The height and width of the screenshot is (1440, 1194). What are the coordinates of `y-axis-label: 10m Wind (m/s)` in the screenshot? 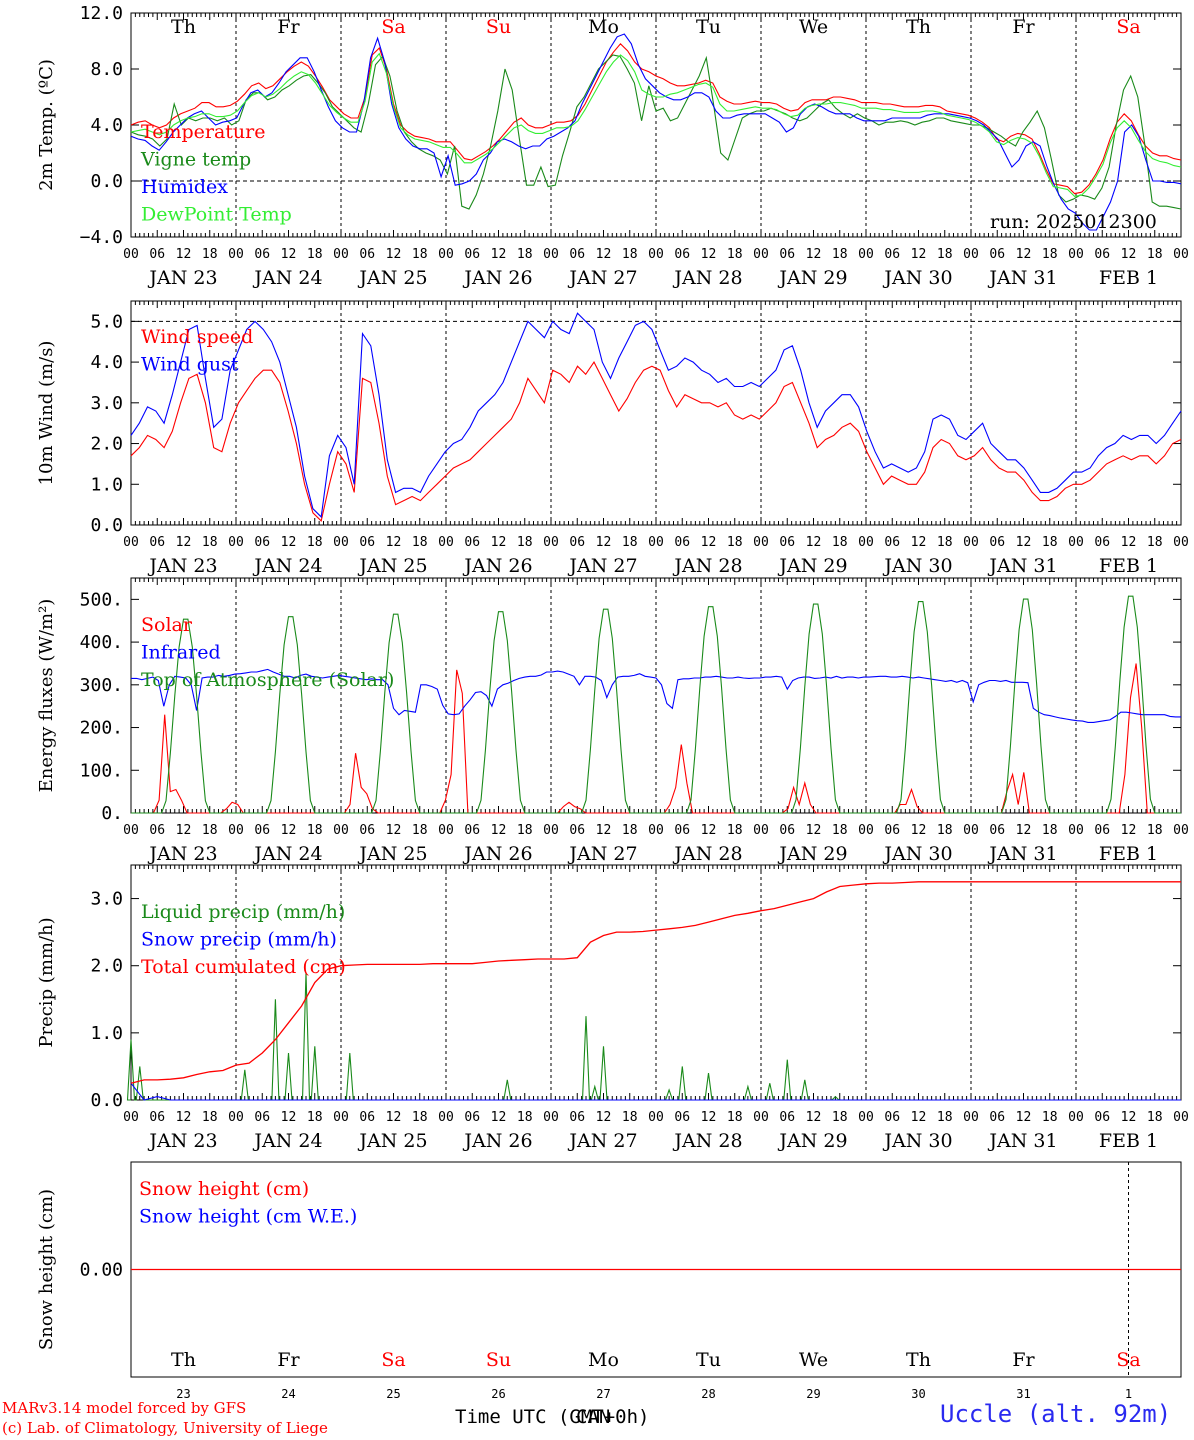 It's located at (46, 413).